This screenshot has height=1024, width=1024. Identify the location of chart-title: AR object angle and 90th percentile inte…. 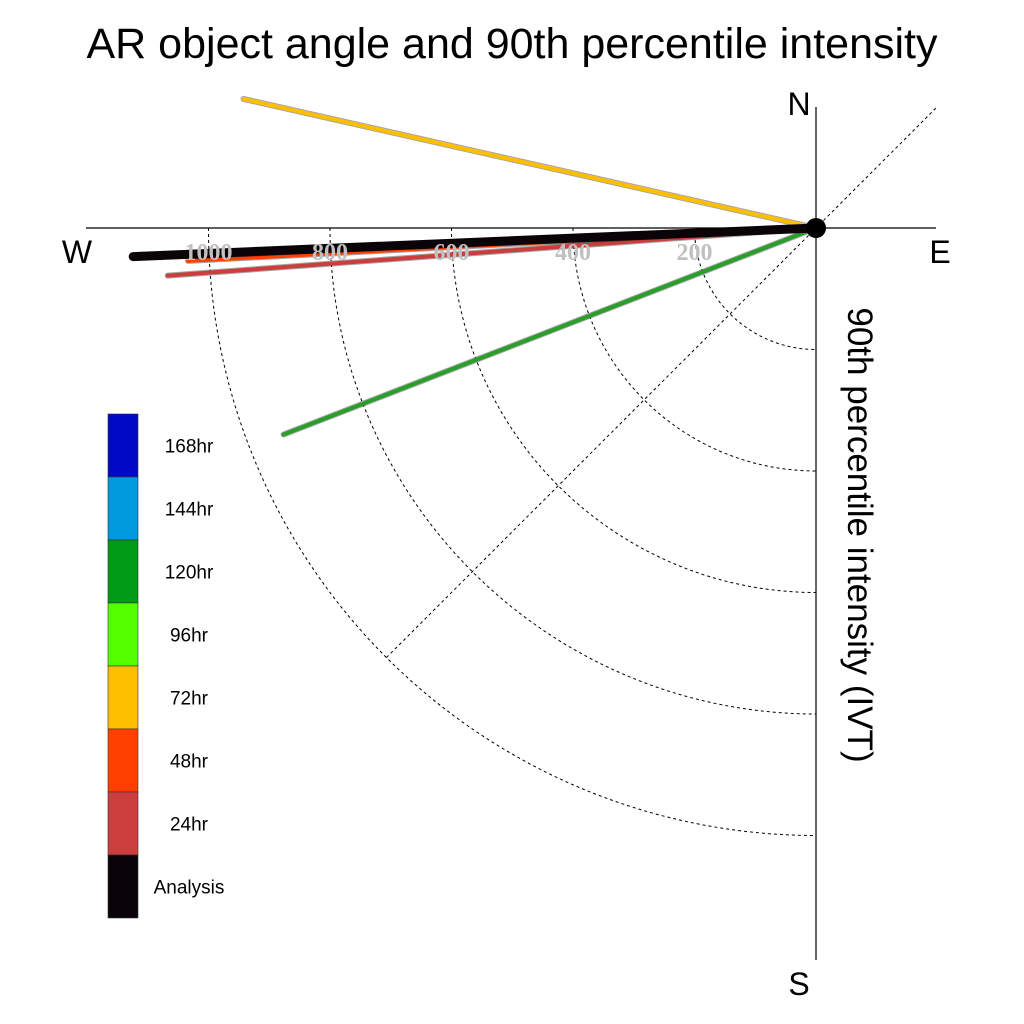
(512, 44).